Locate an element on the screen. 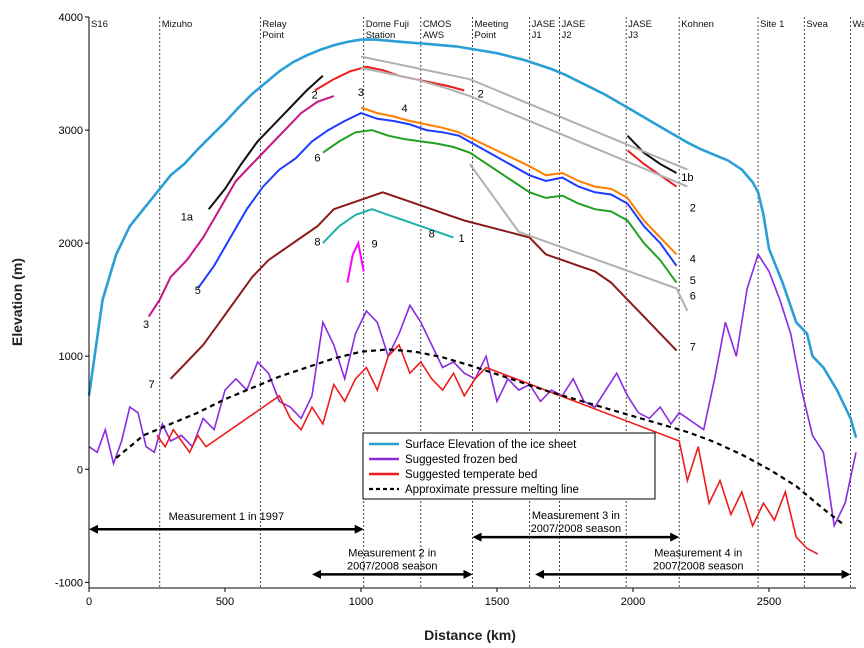 The width and height of the screenshot is (864, 648). x-tick-label: 1500 is located at coordinates (497, 602).